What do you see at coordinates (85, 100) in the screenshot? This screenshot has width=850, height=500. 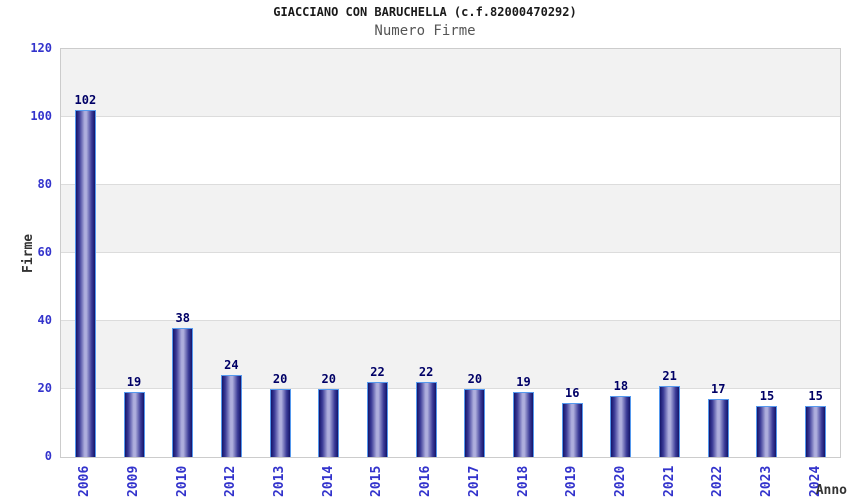 I see `value-label-2006: 102` at bounding box center [85, 100].